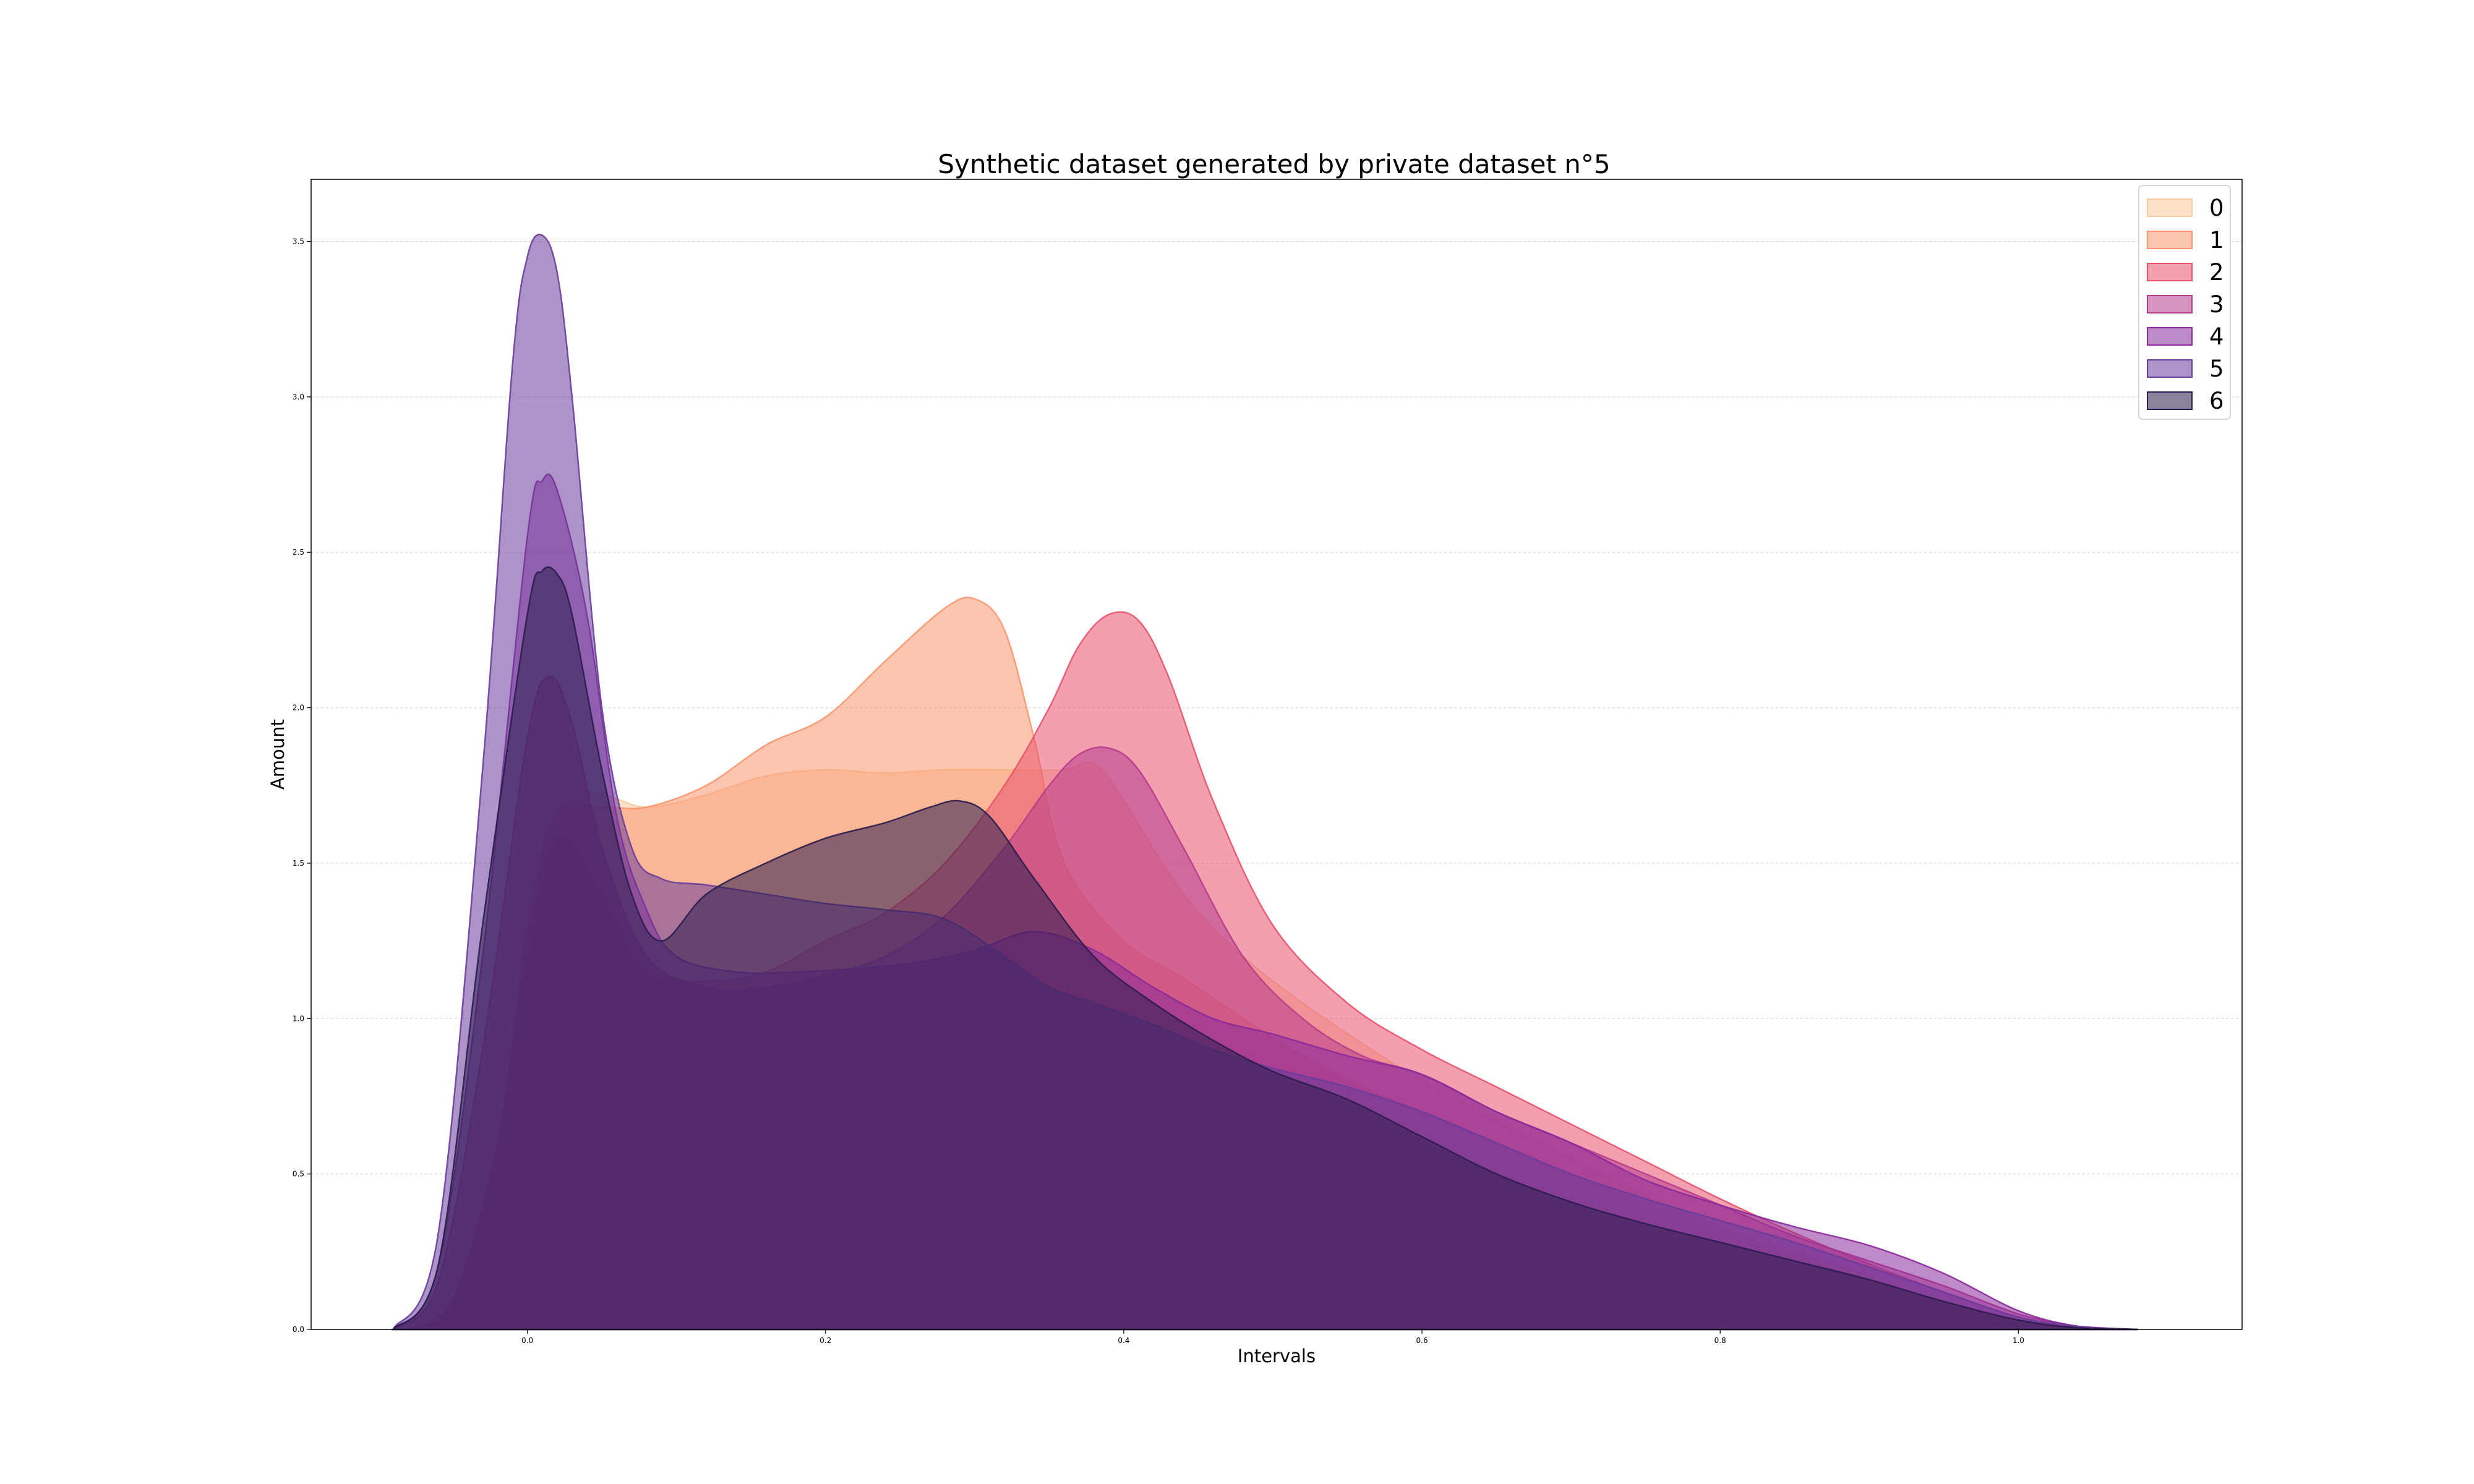  What do you see at coordinates (1272, 1337) in the screenshot?
I see `x-axis-ticks: 0.0 0.2 0.4 0.6 0.8 1.0` at bounding box center [1272, 1337].